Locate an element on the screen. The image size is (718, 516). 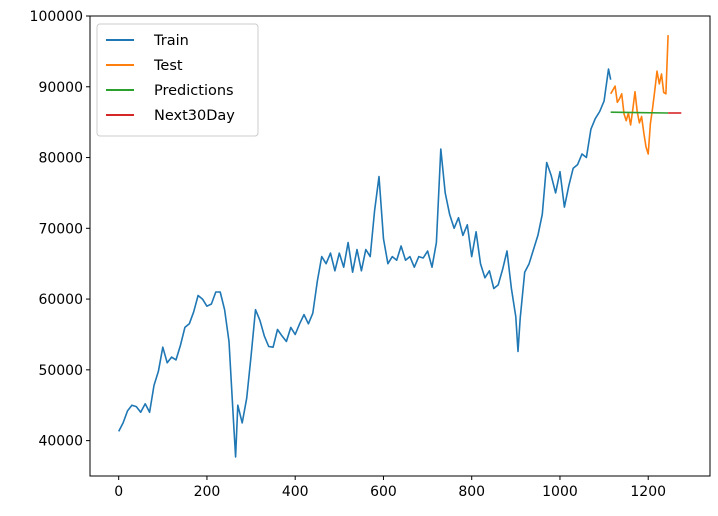
legend-label-predictions: Predictions is located at coordinates (194, 91).